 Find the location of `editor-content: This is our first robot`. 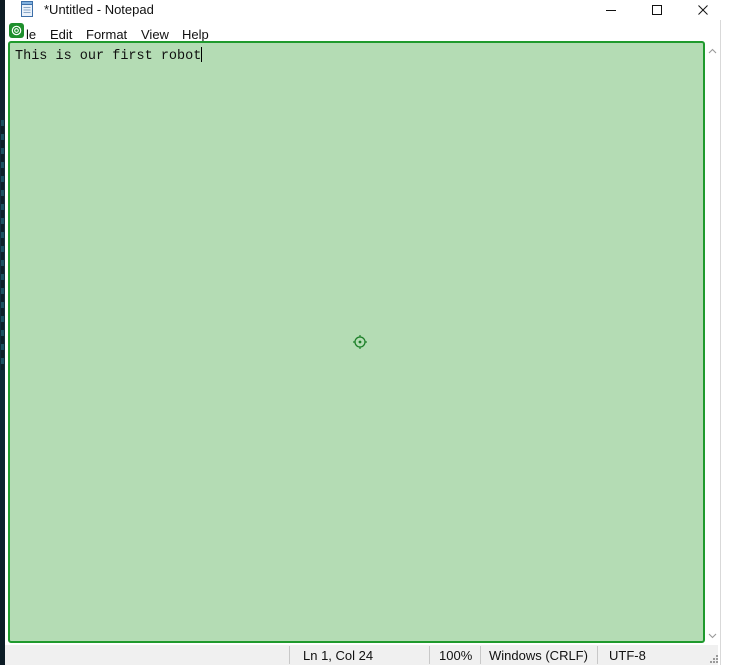

editor-content: This is our first robot is located at coordinates (109, 55).